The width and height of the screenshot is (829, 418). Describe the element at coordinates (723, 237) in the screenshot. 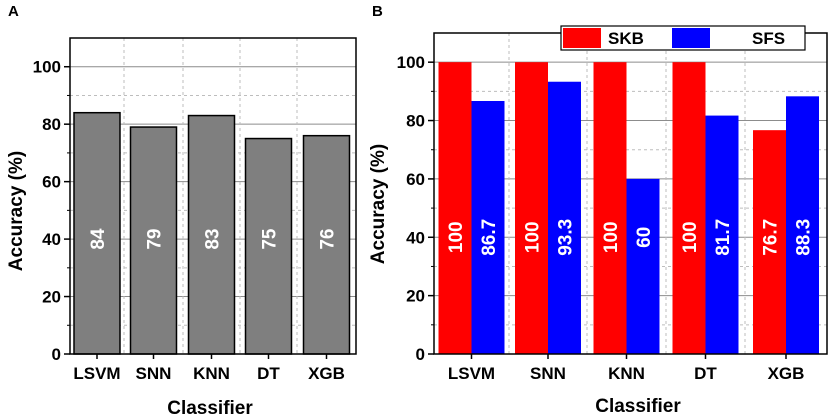

I see `bar-value-label-sfs-dt: 81.7` at that location.